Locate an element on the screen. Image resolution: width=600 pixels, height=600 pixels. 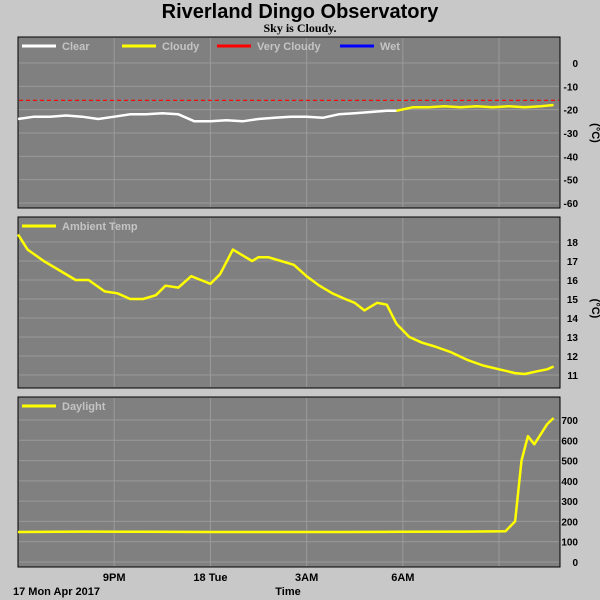
y-tick-label: 15 is located at coordinates (573, 300).